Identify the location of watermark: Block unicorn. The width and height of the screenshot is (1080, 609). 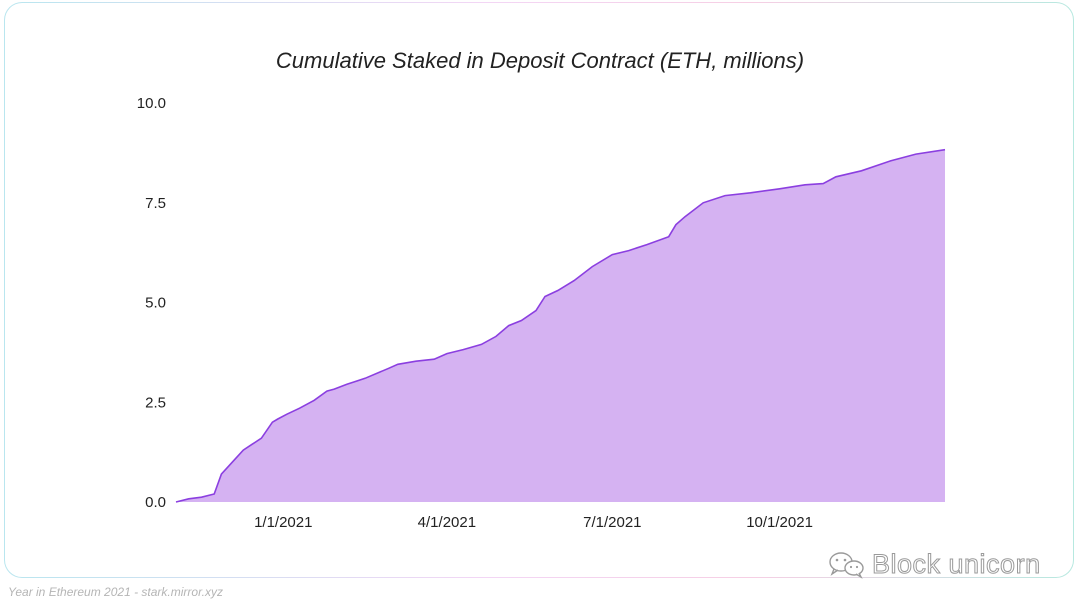
(933, 564).